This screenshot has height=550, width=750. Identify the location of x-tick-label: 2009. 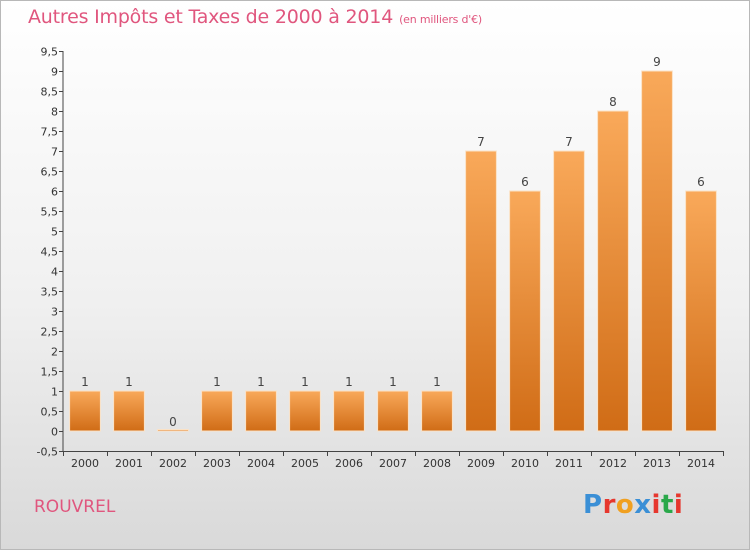
(481, 463).